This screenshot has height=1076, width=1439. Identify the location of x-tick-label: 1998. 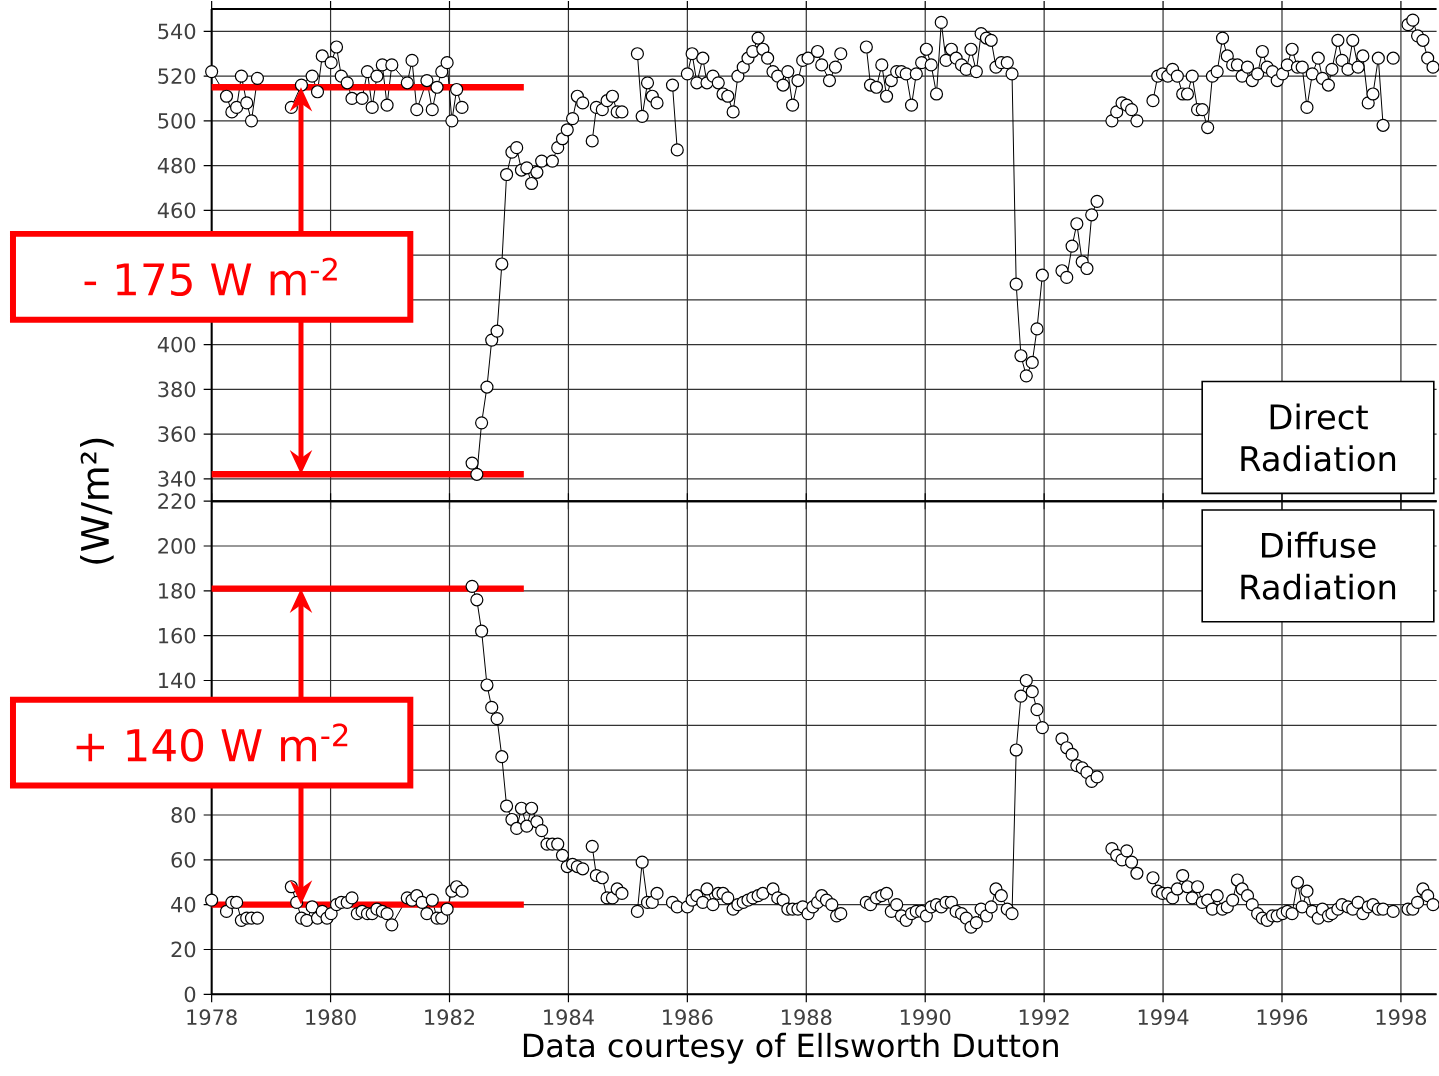
(1401, 1017).